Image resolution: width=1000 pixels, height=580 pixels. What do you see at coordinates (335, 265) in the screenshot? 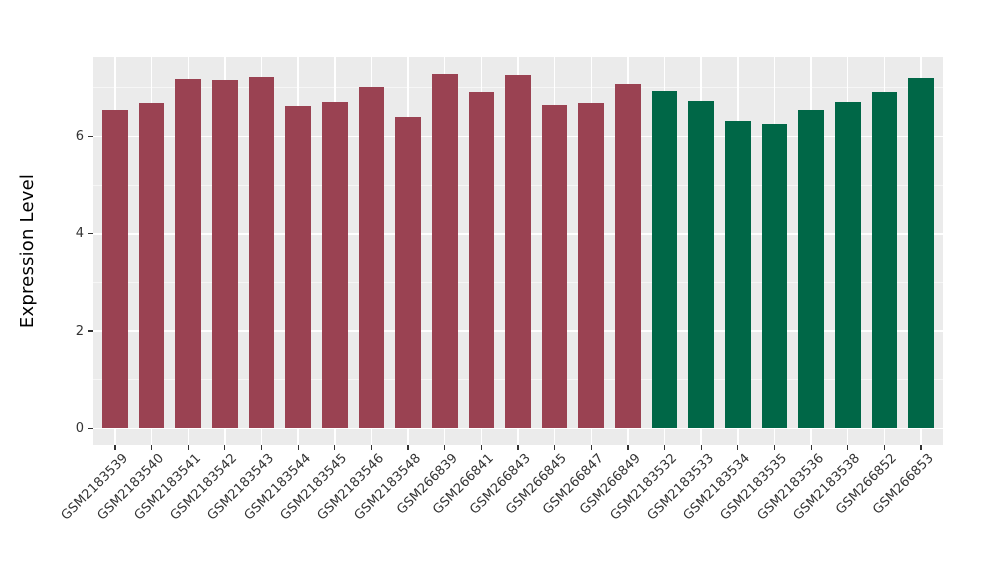
I see `bar-GSM2183545` at bounding box center [335, 265].